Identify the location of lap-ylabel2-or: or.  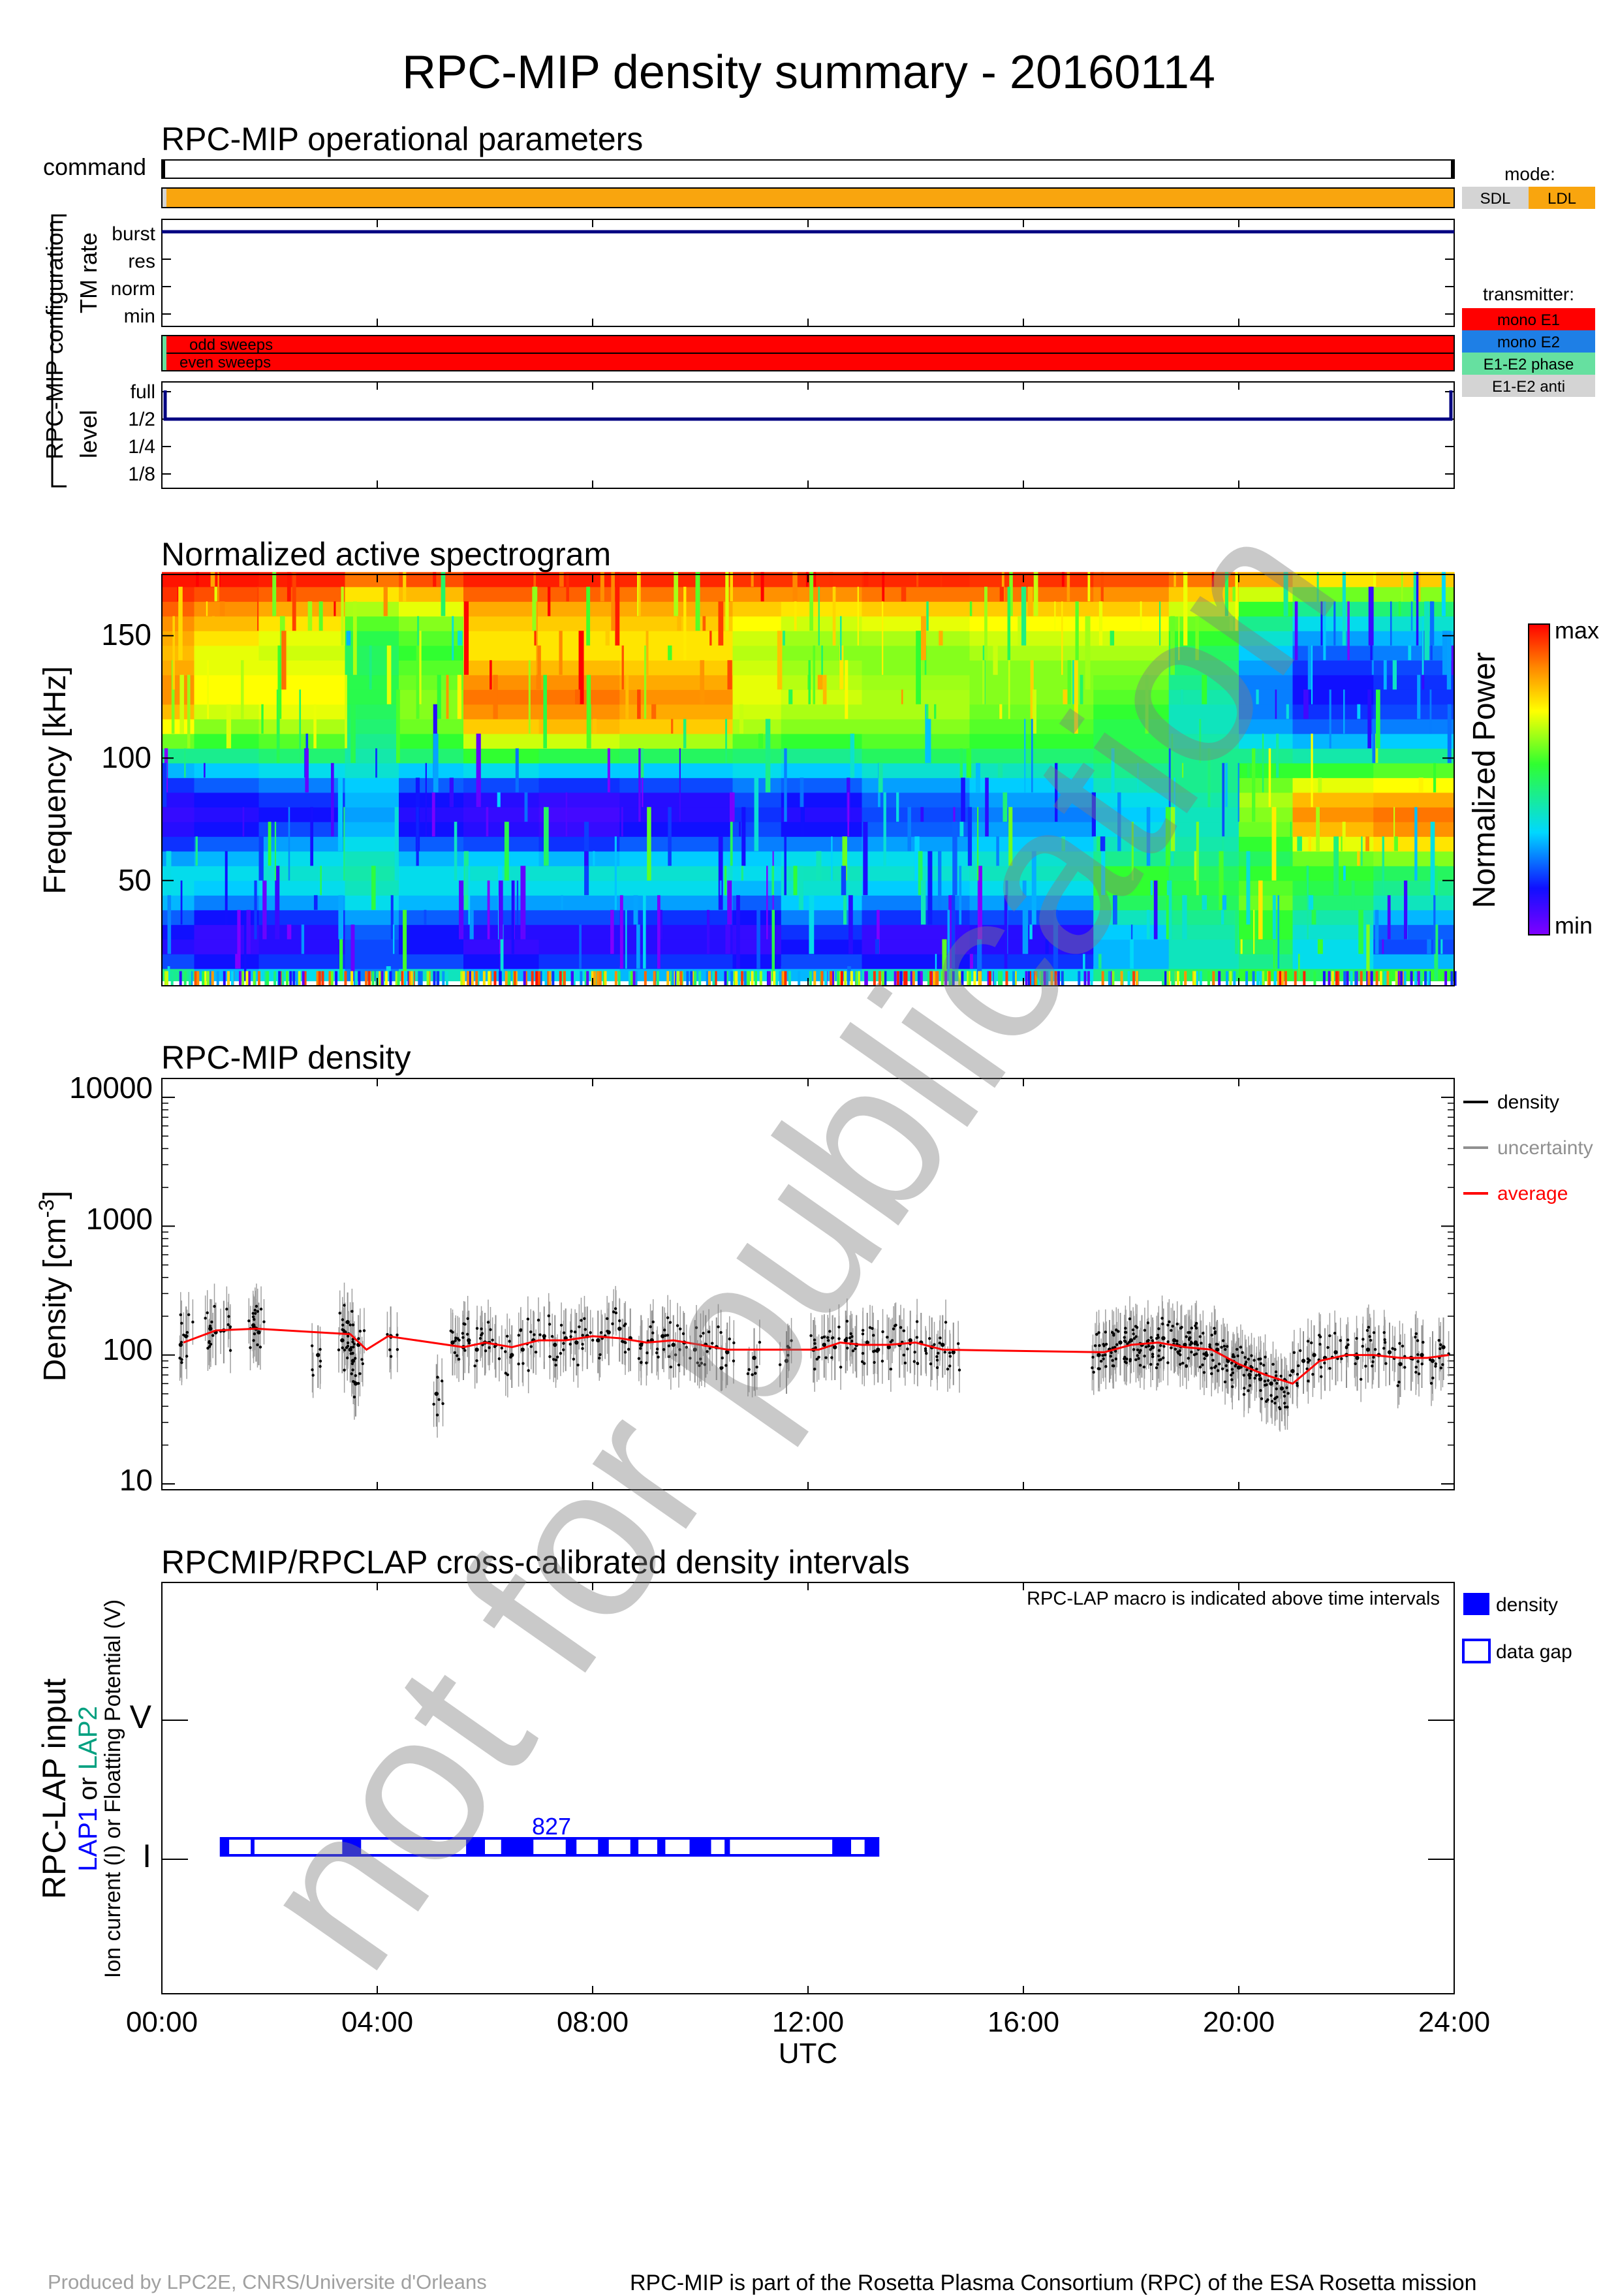
(88, 1789).